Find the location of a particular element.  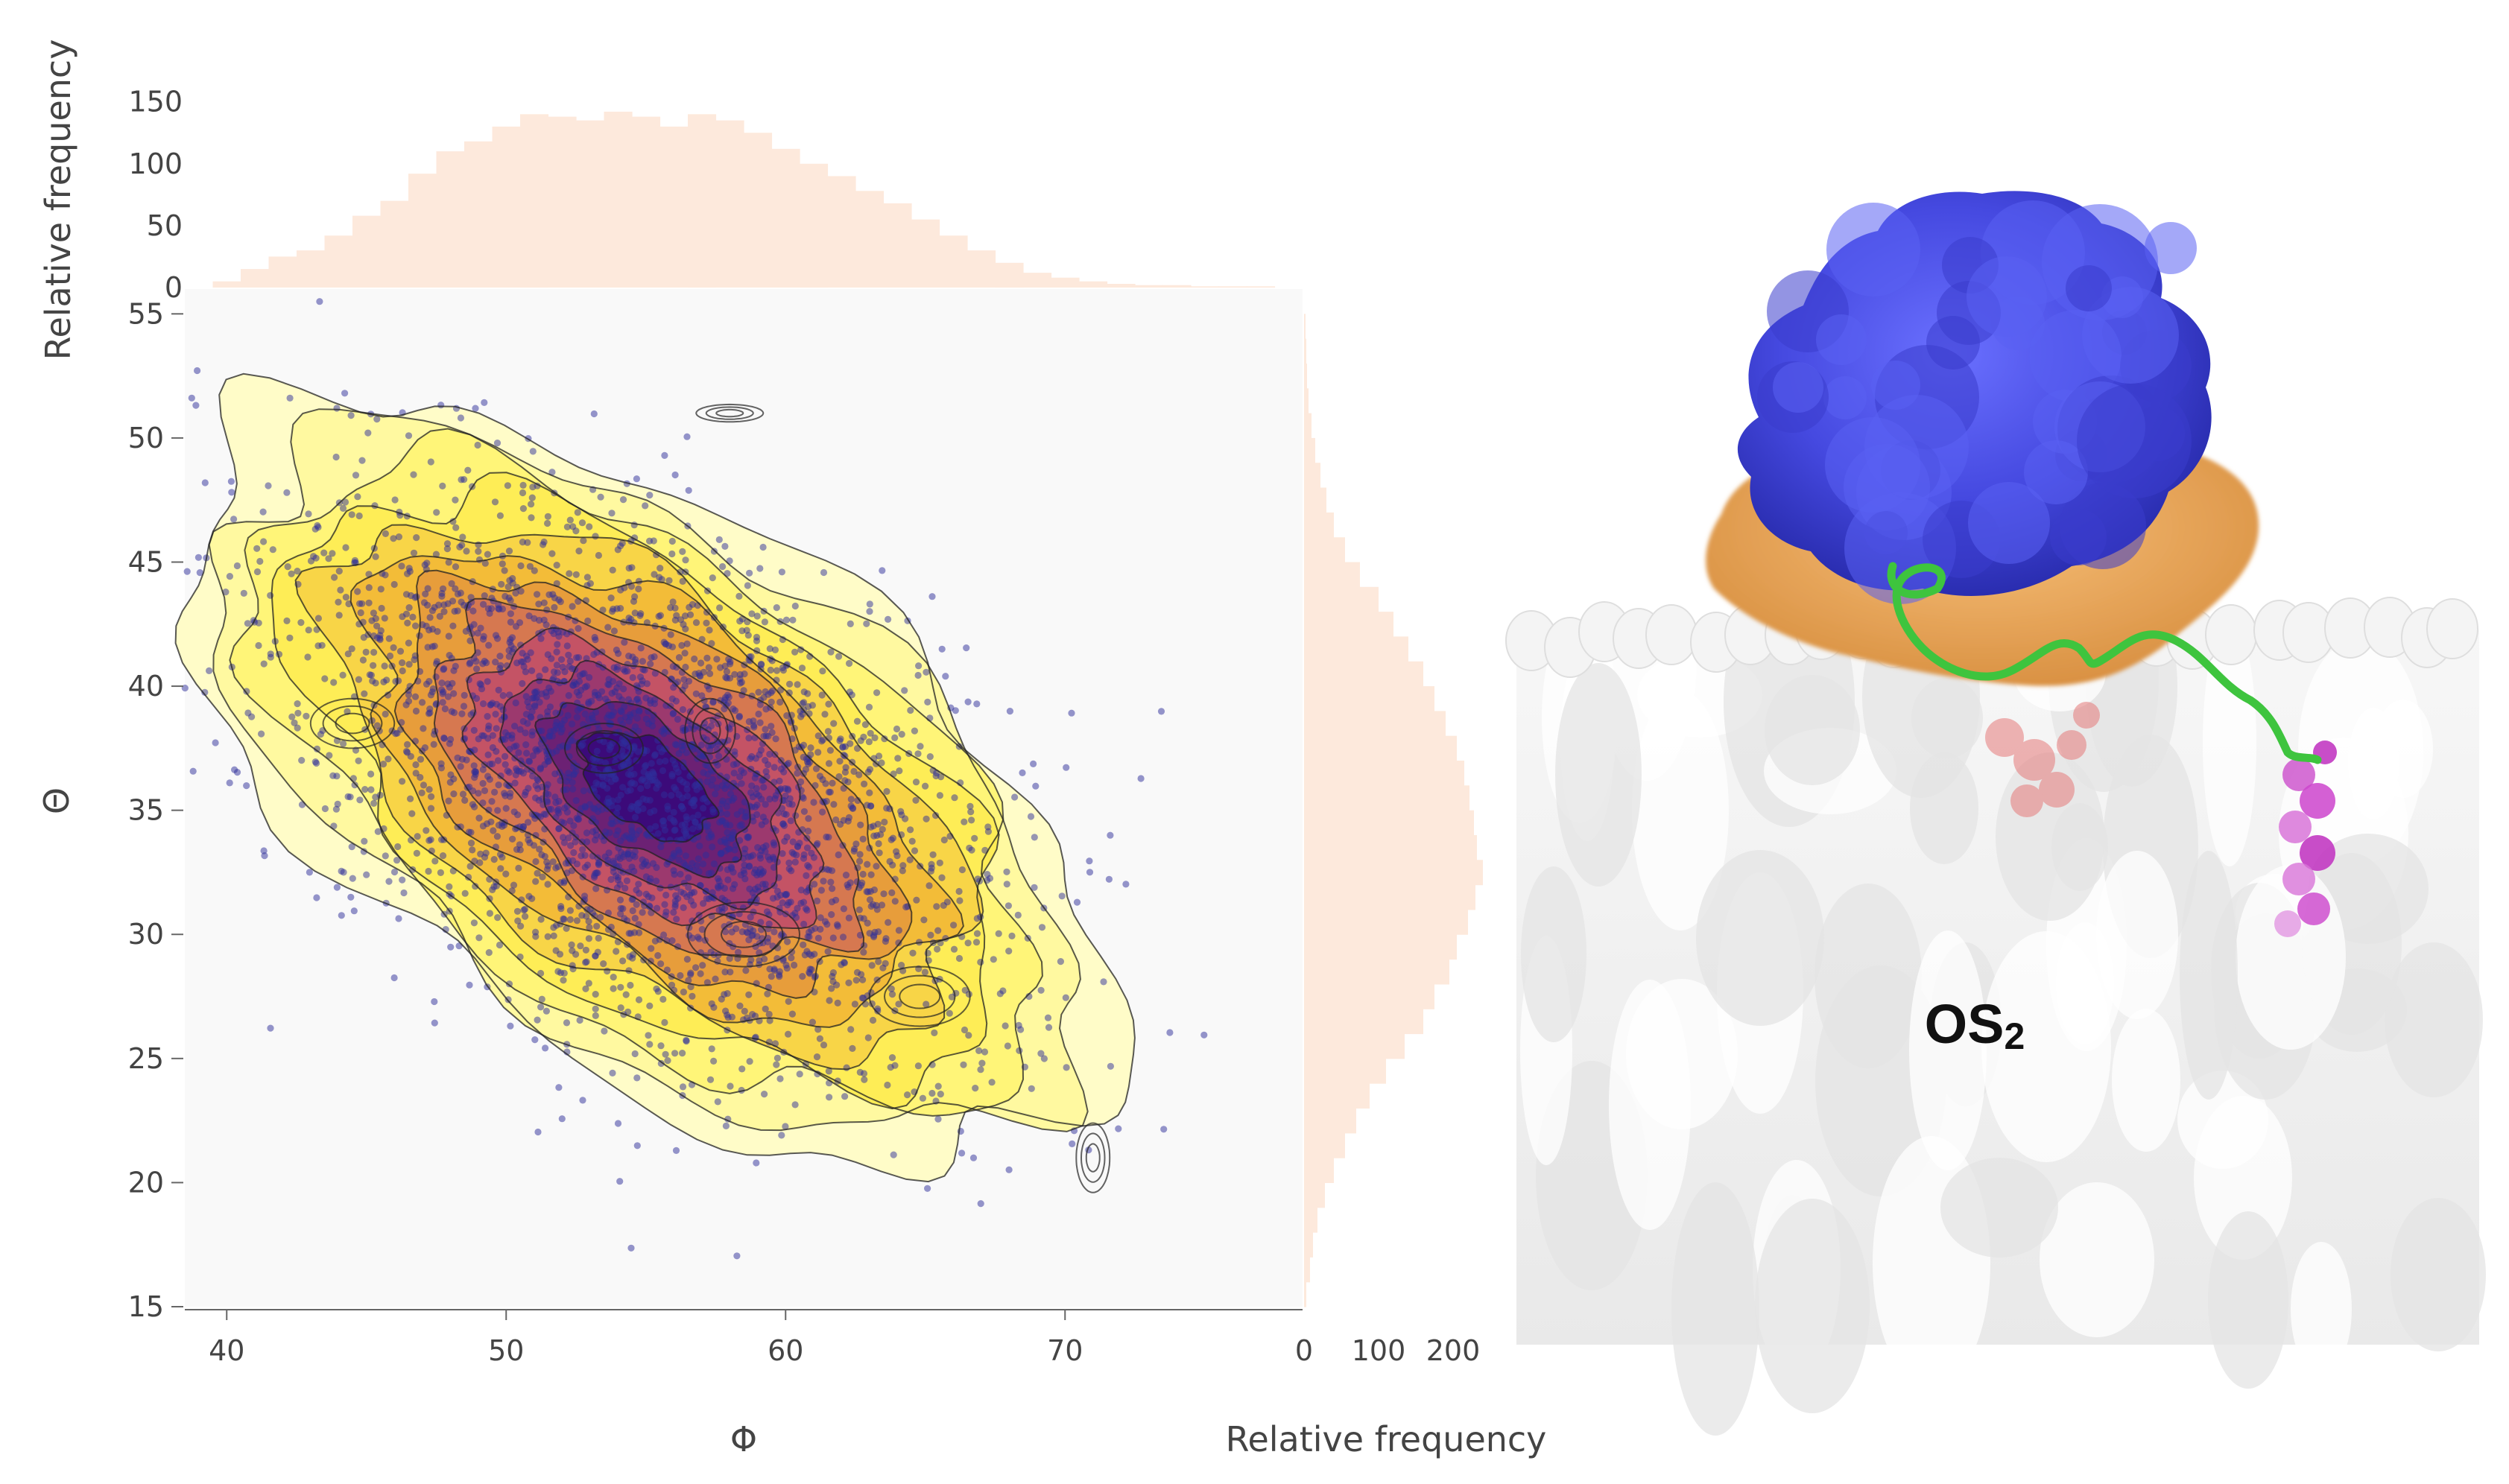

right-histogram-bar is located at coordinates (1386, 798).